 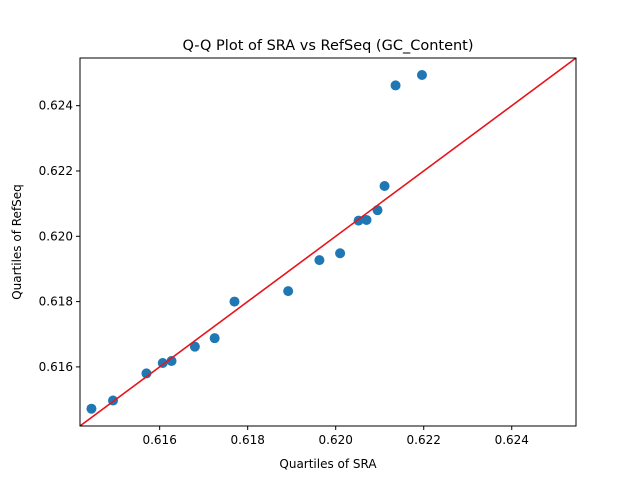 I want to click on y-tick-label: 0.624, so click(x=56, y=106).